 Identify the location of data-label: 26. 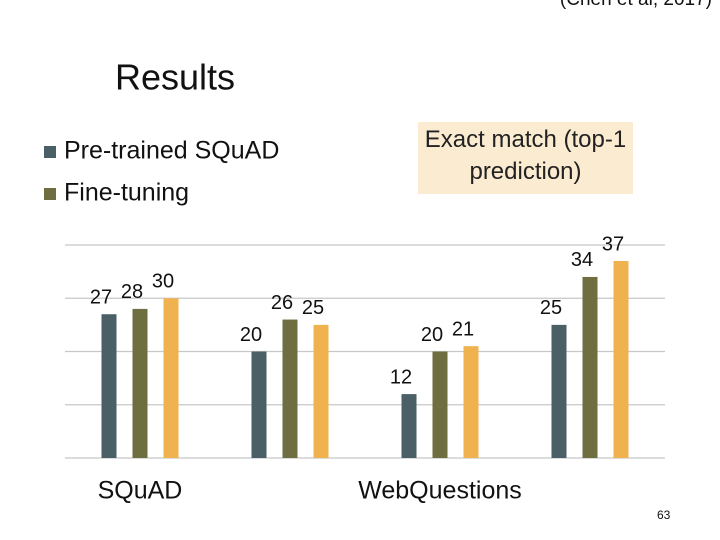
(282, 303).